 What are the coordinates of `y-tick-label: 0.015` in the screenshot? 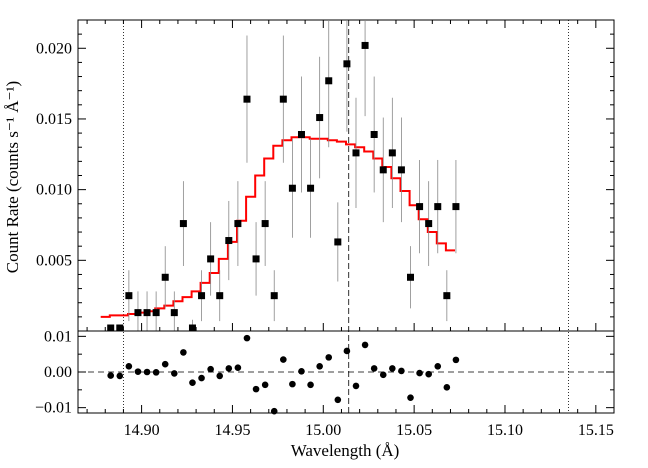 It's located at (54, 119).